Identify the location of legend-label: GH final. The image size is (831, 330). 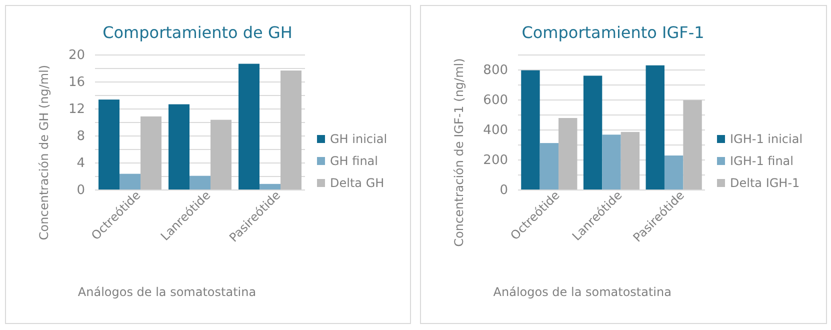
(354, 161).